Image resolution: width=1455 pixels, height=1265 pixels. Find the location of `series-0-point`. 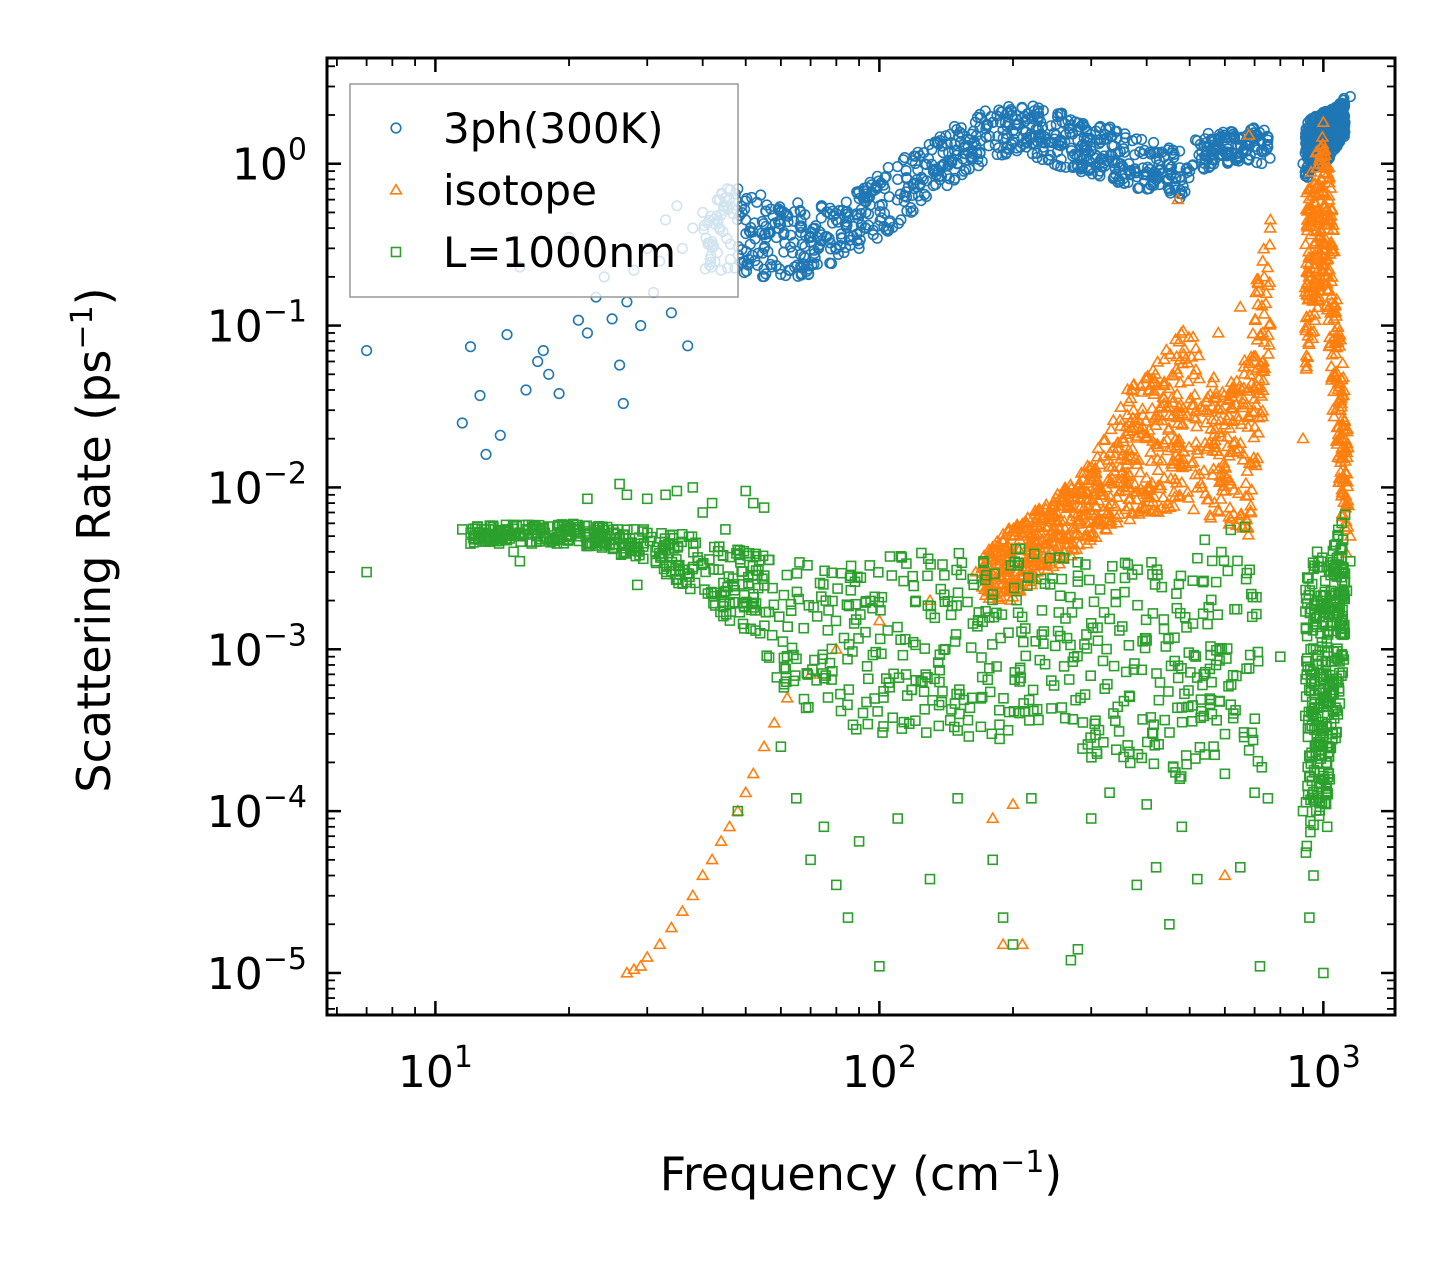

series-0-point is located at coordinates (879, 206).